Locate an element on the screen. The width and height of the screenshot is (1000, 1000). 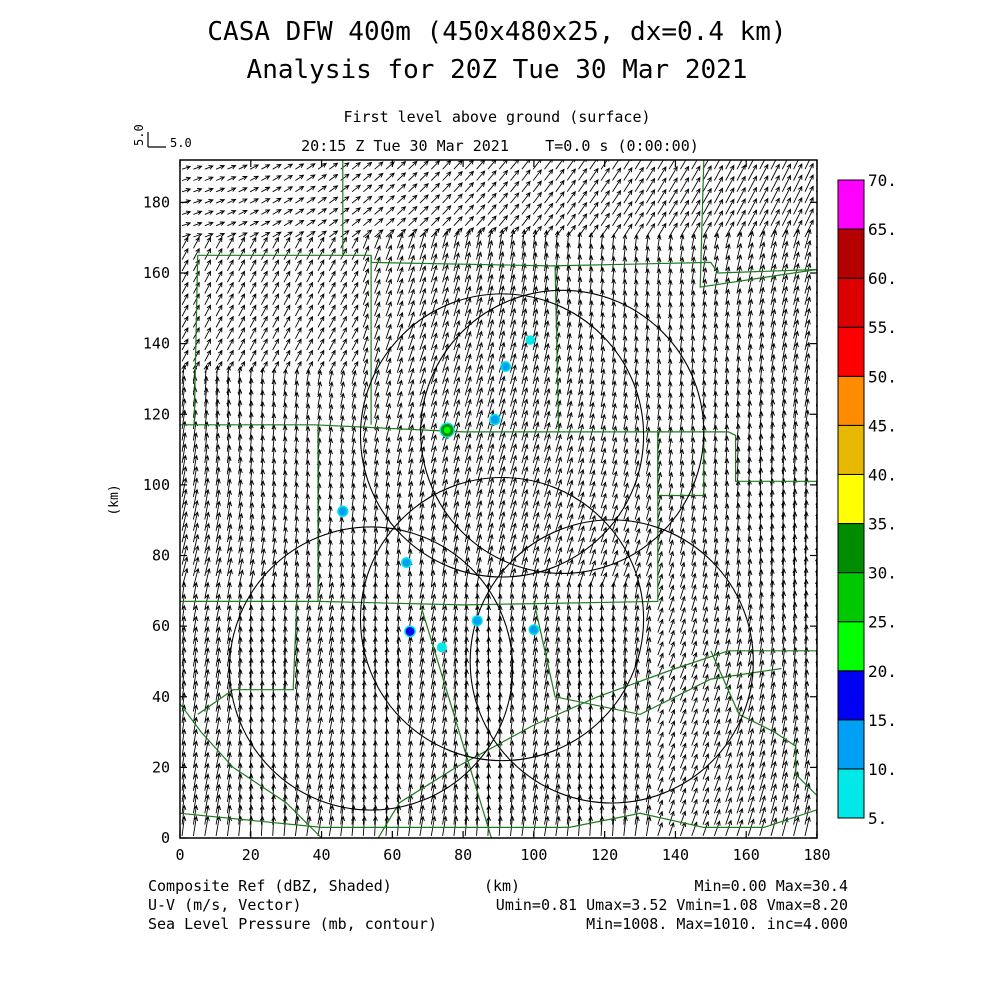
y-tick-label: 40 is located at coordinates (161, 697).